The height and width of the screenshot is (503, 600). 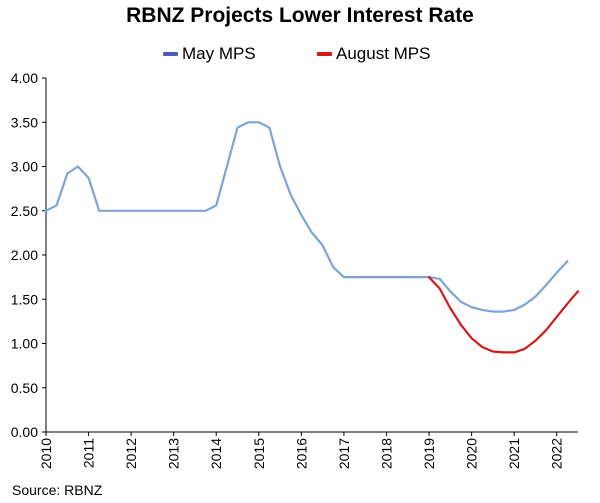 I want to click on chart-title: RBNZ Projects Lower Interest Rate, so click(x=300, y=15).